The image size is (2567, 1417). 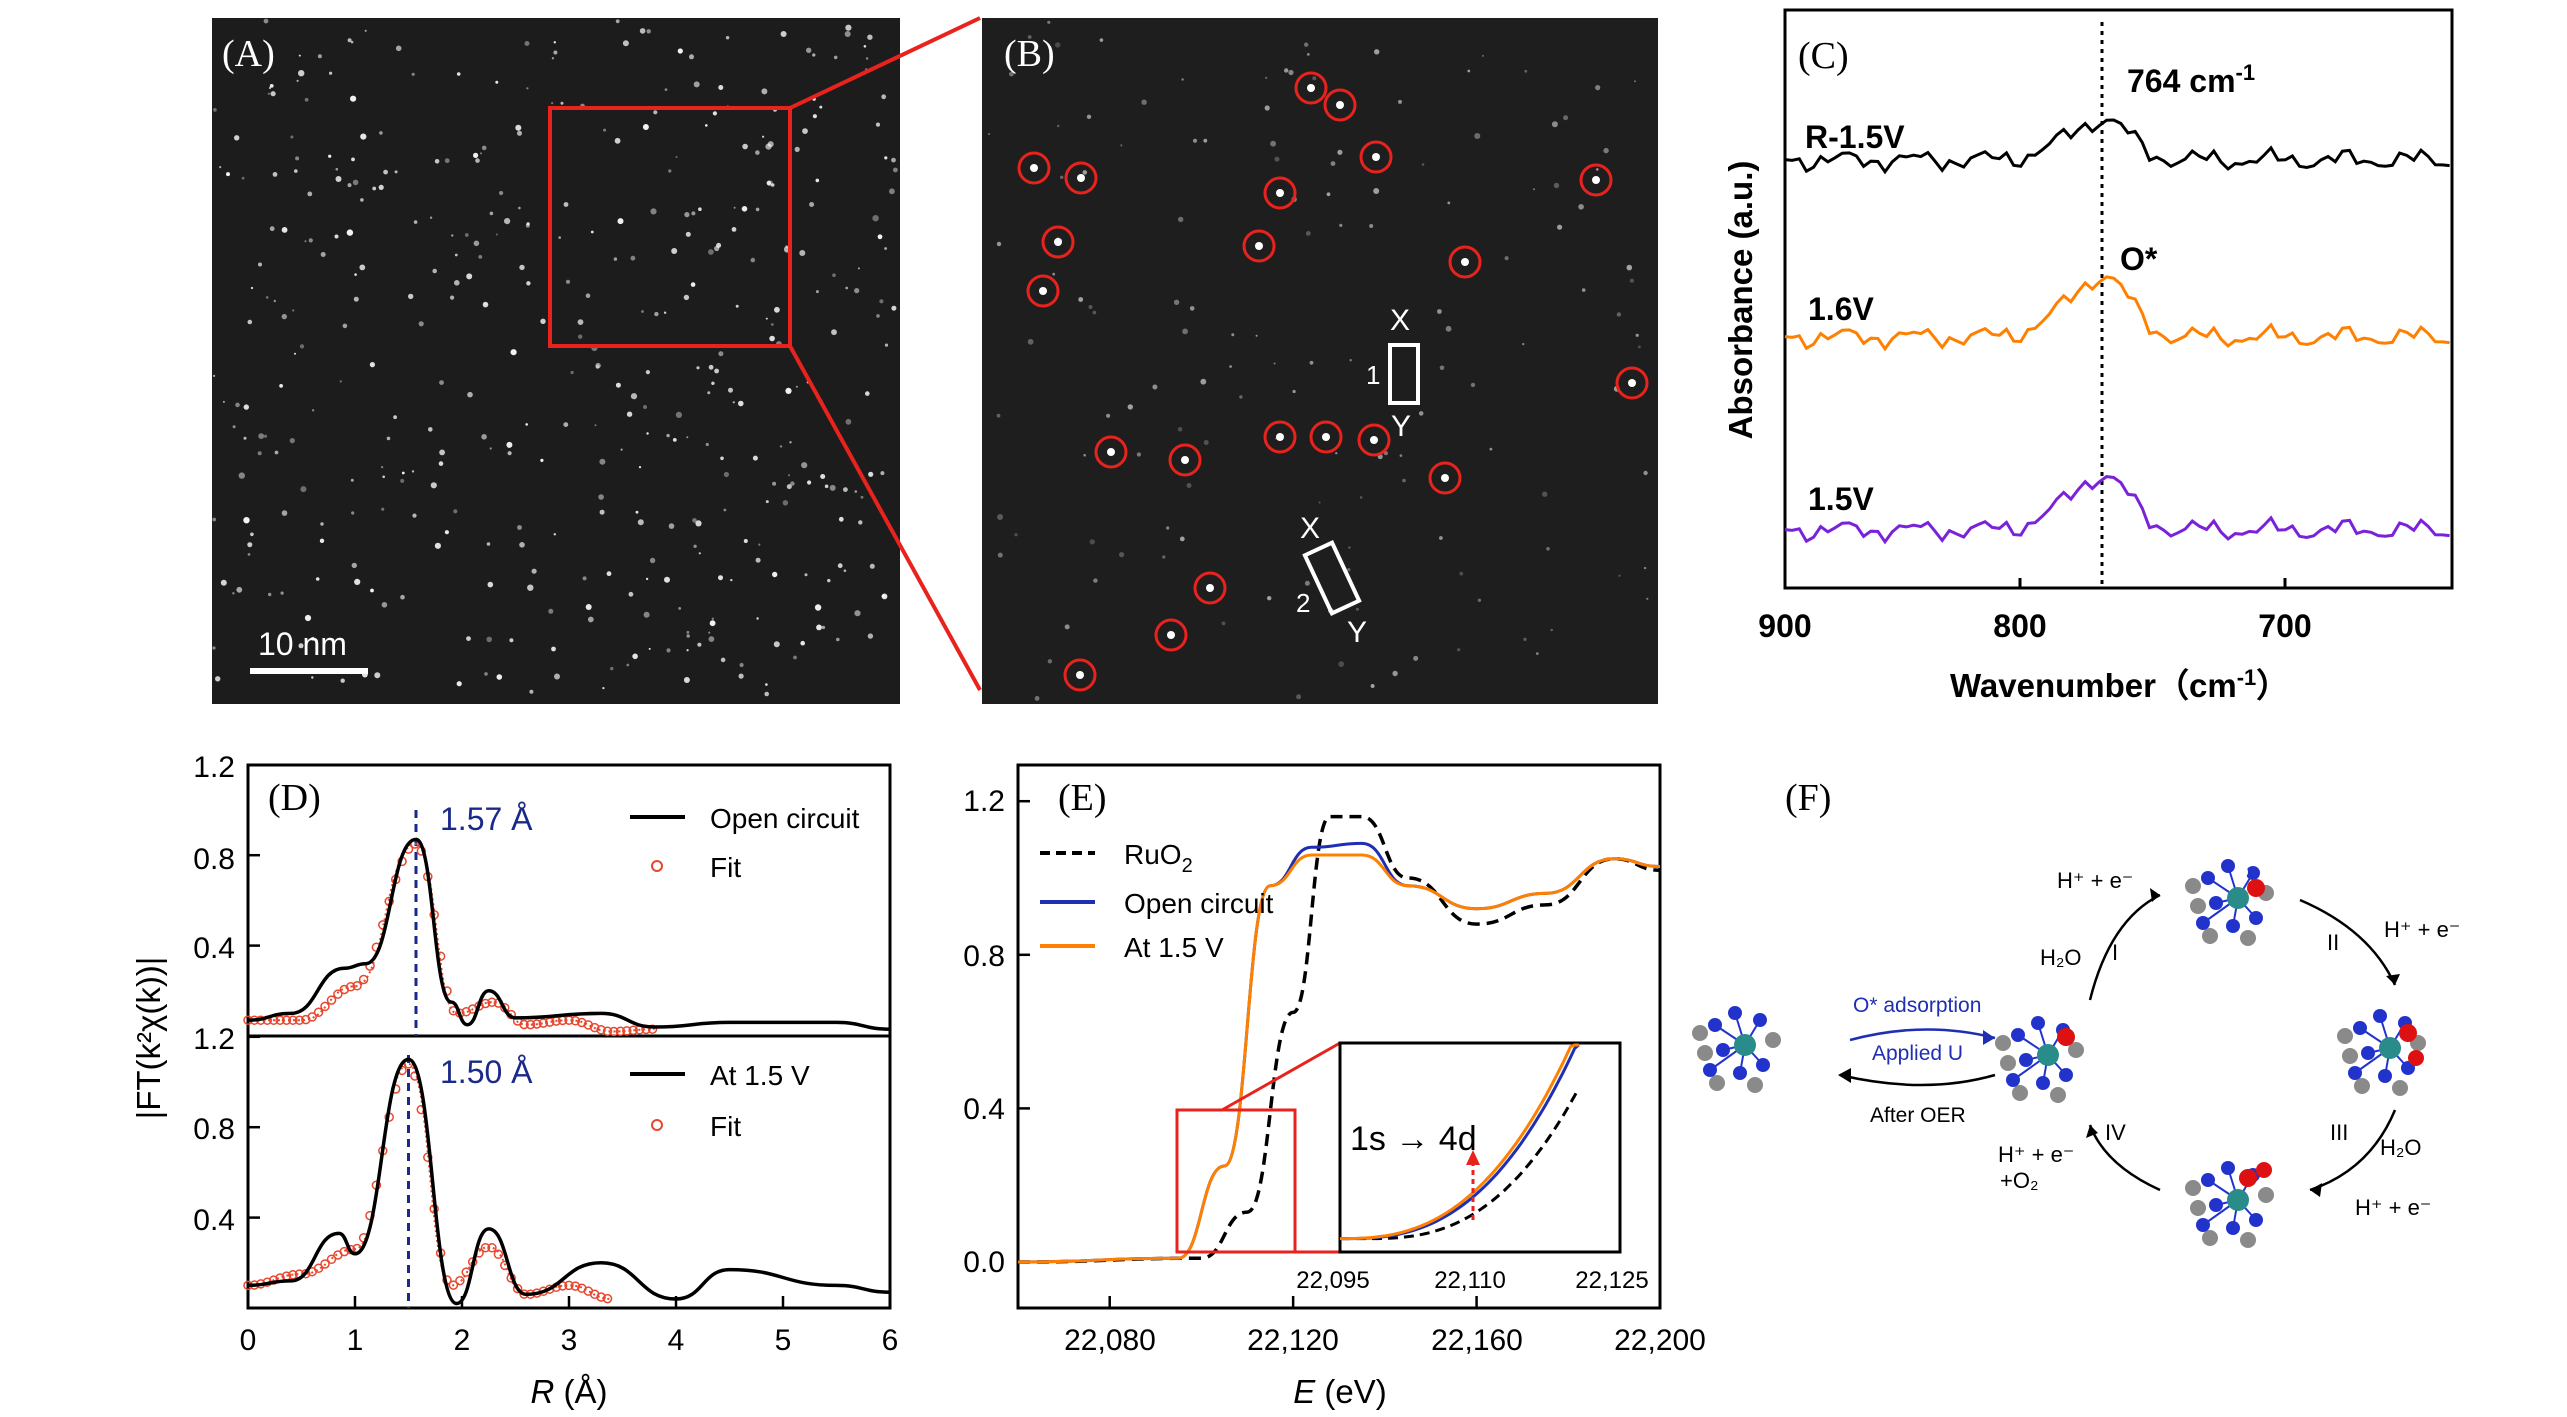 What do you see at coordinates (2390, 1048) in the screenshot?
I see `ru-atom` at bounding box center [2390, 1048].